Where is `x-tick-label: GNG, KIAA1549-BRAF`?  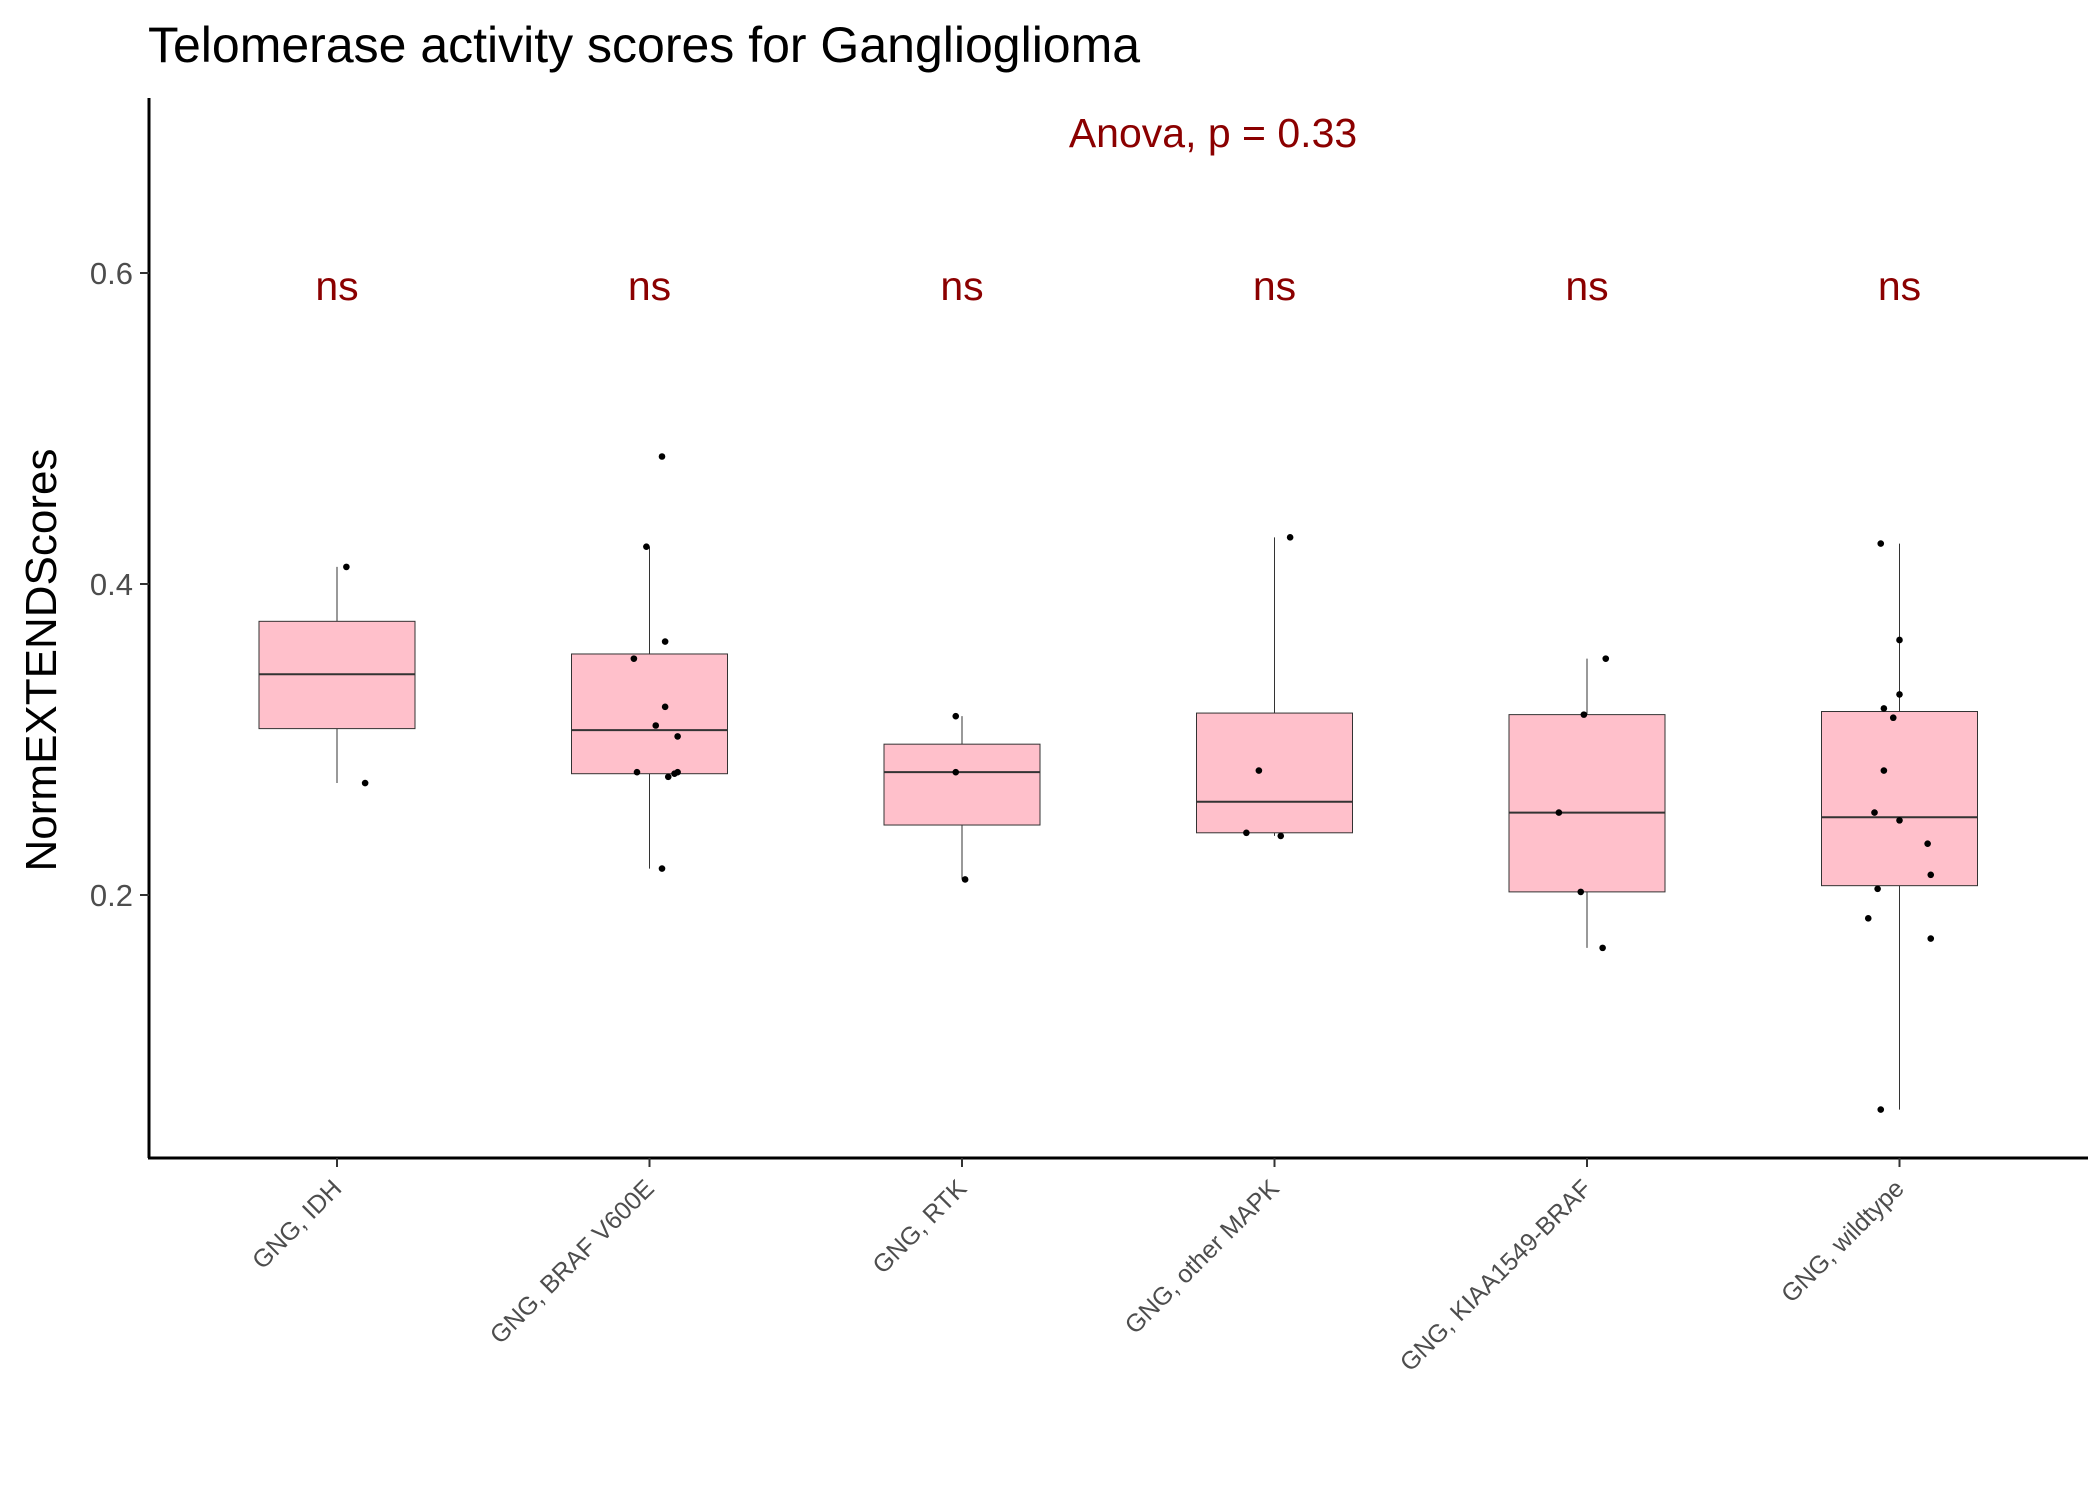
x-tick-label: GNG, KIAA1549-BRAF is located at coordinates (1496, 1275).